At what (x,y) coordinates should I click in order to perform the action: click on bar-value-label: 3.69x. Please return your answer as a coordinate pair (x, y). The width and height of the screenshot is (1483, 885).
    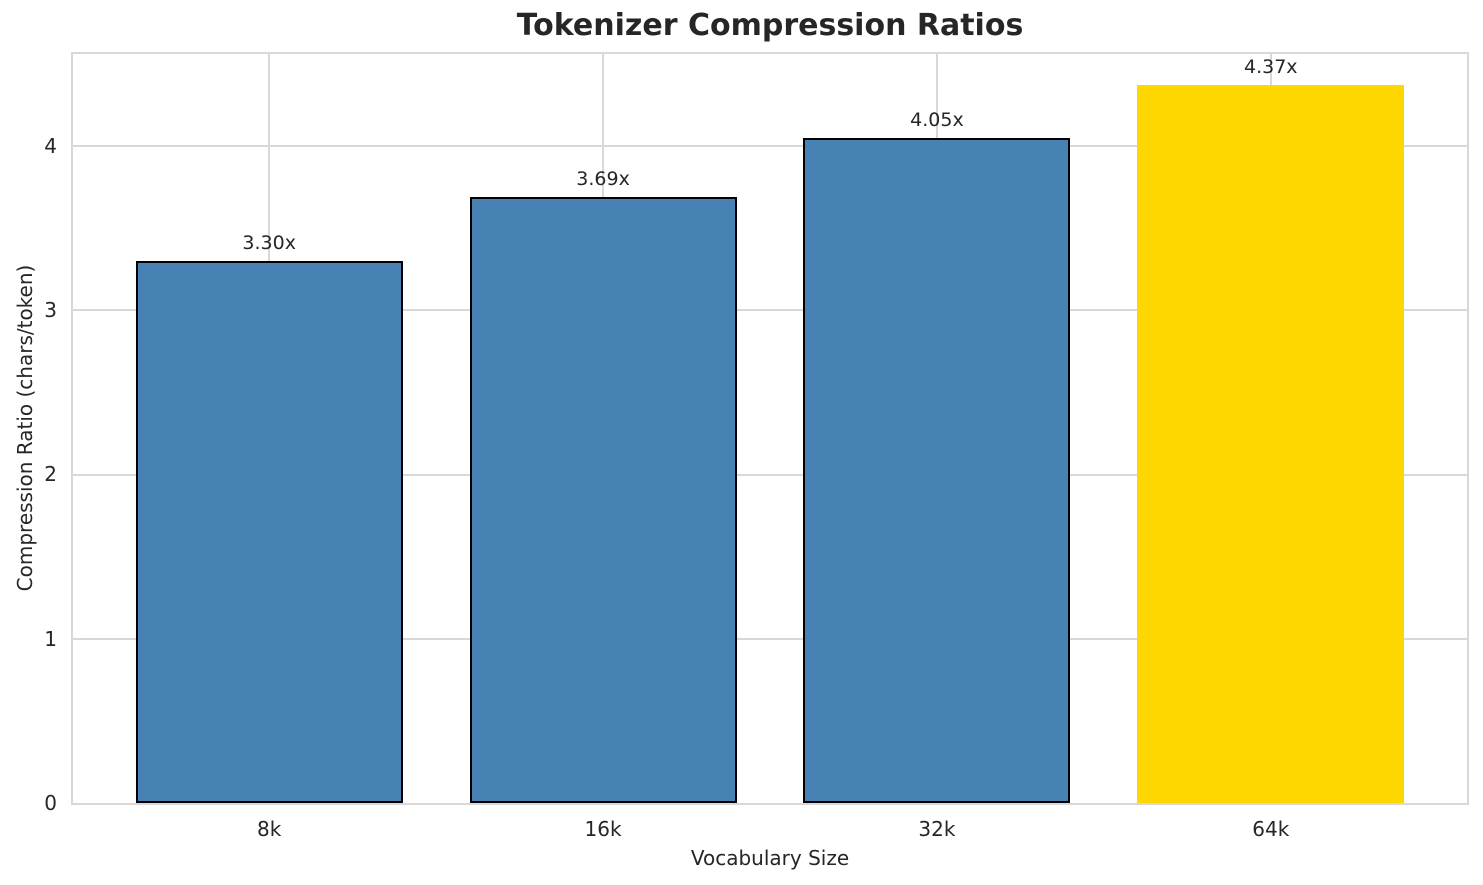
    Looking at the image, I should click on (603, 178).